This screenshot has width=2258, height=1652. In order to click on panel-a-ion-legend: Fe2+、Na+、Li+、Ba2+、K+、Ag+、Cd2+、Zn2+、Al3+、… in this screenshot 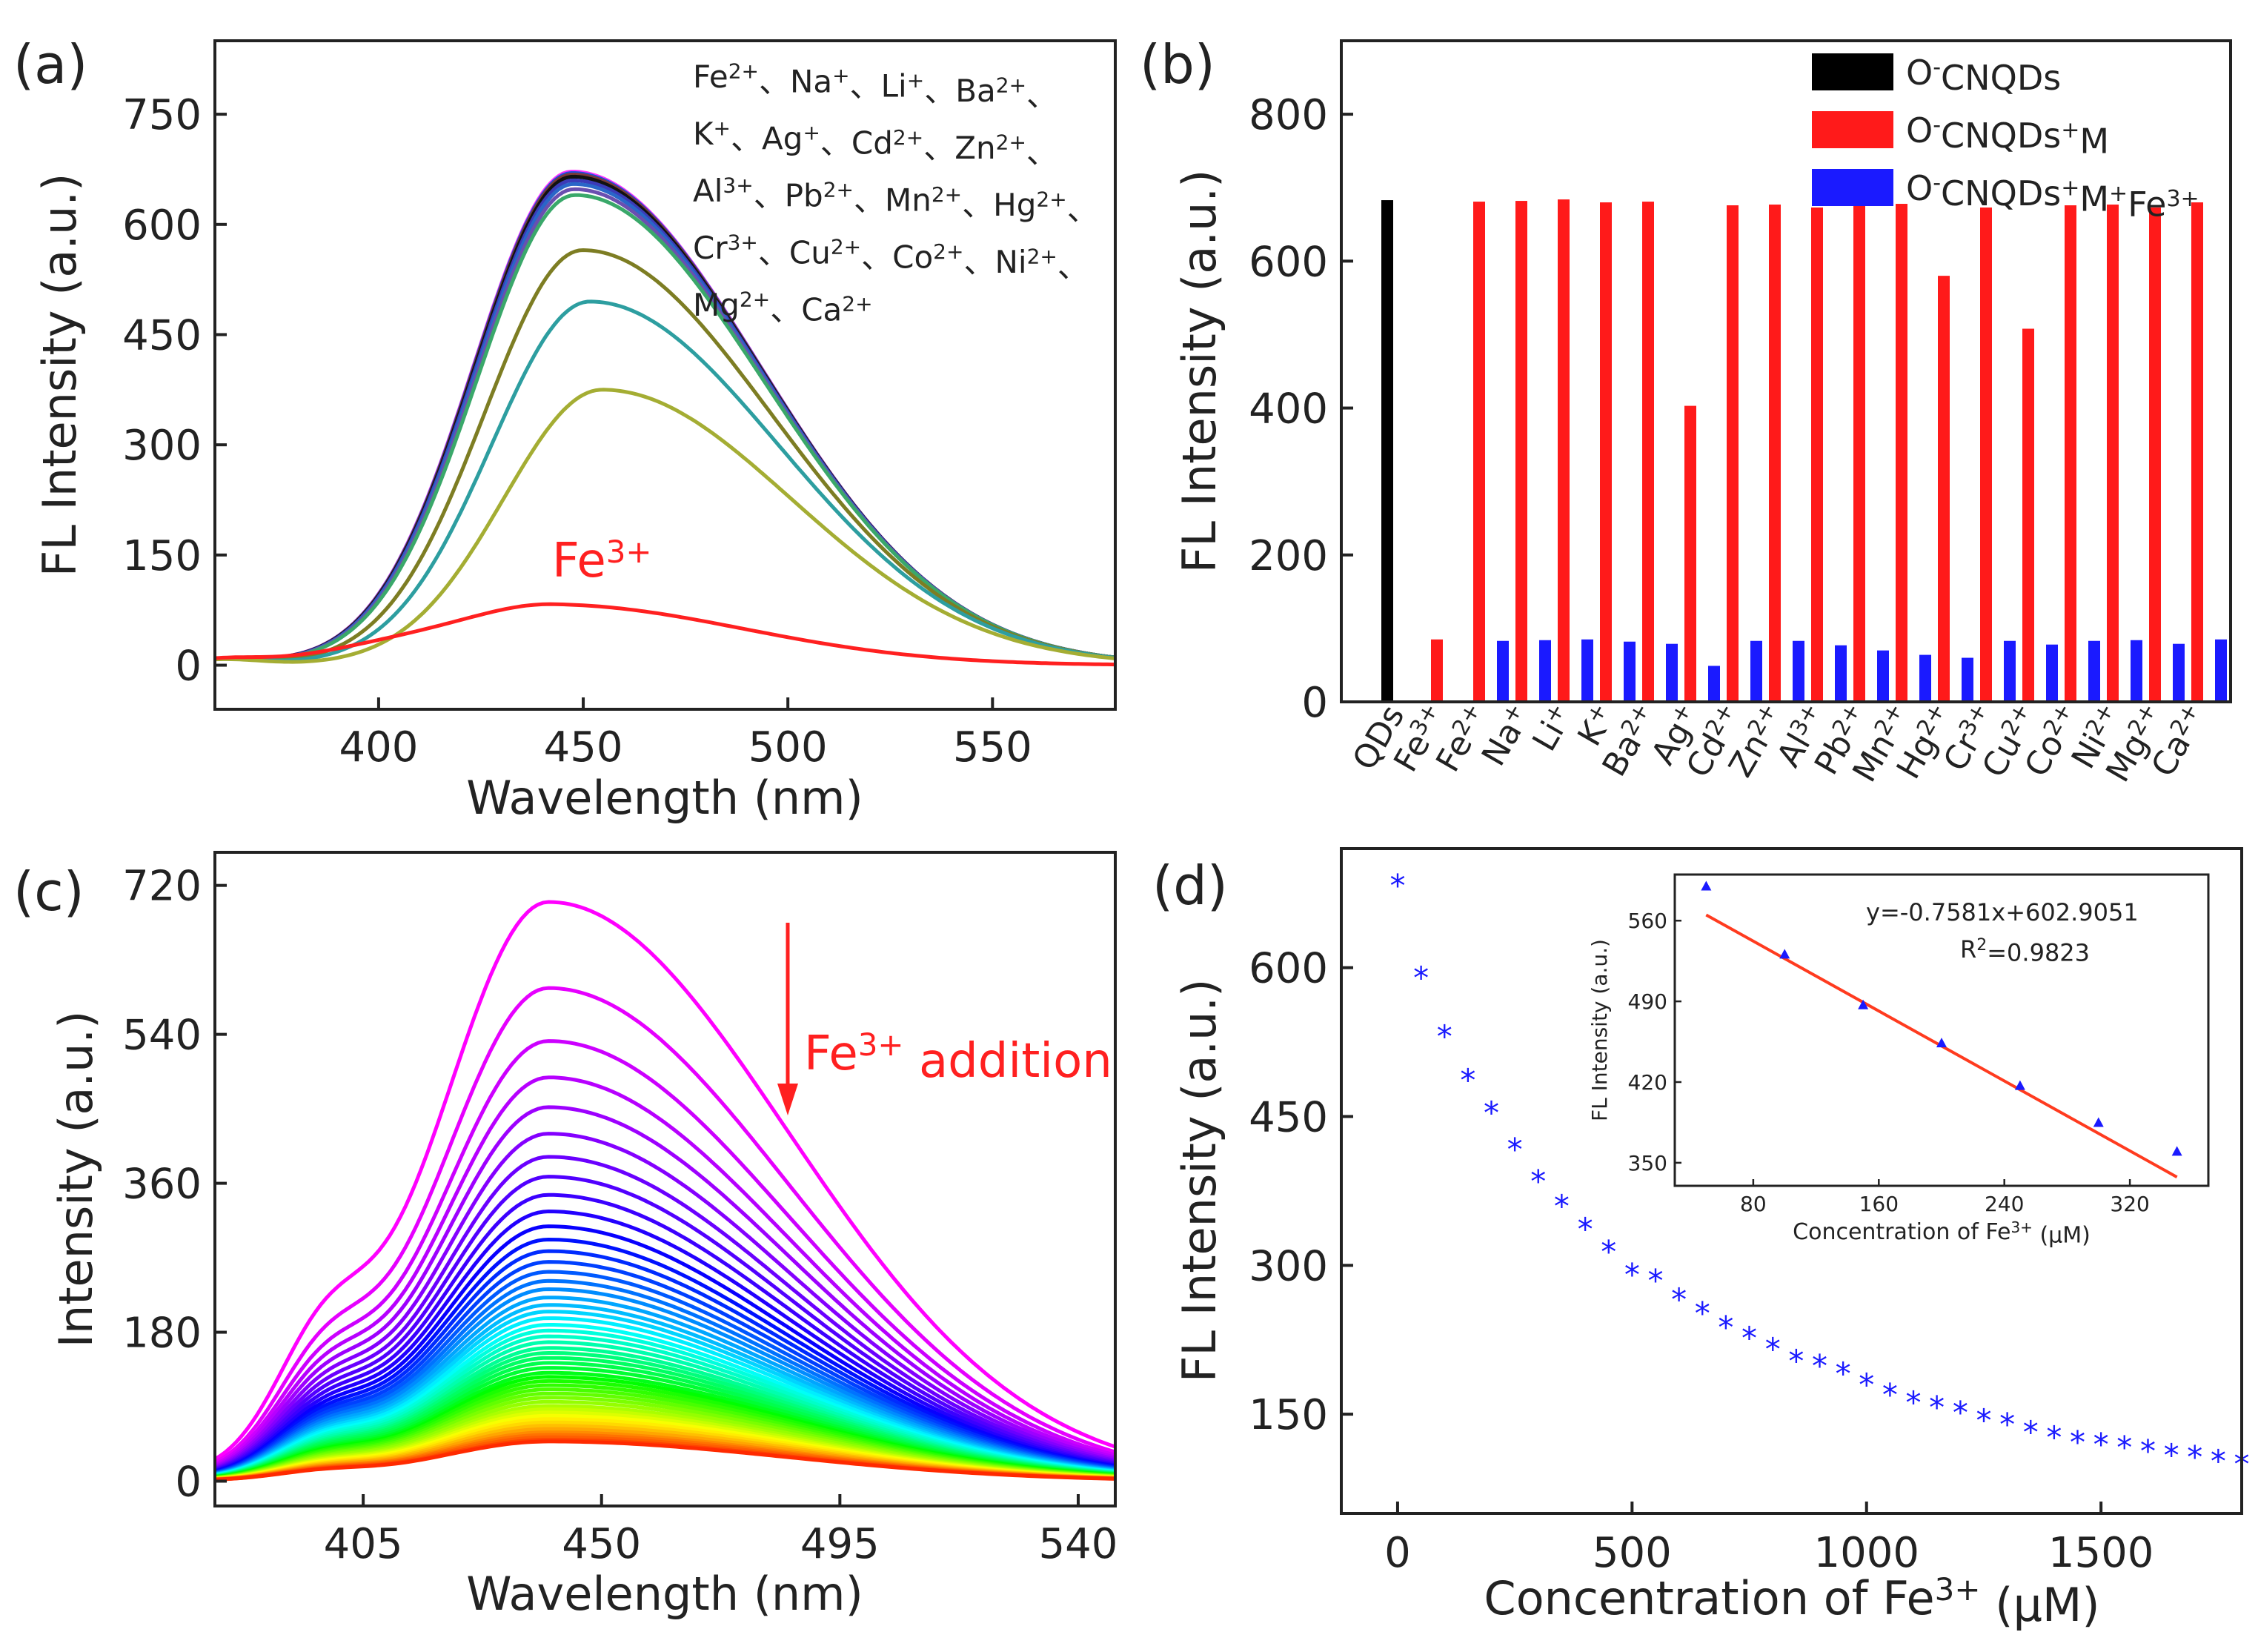, I will do `click(896, 193)`.